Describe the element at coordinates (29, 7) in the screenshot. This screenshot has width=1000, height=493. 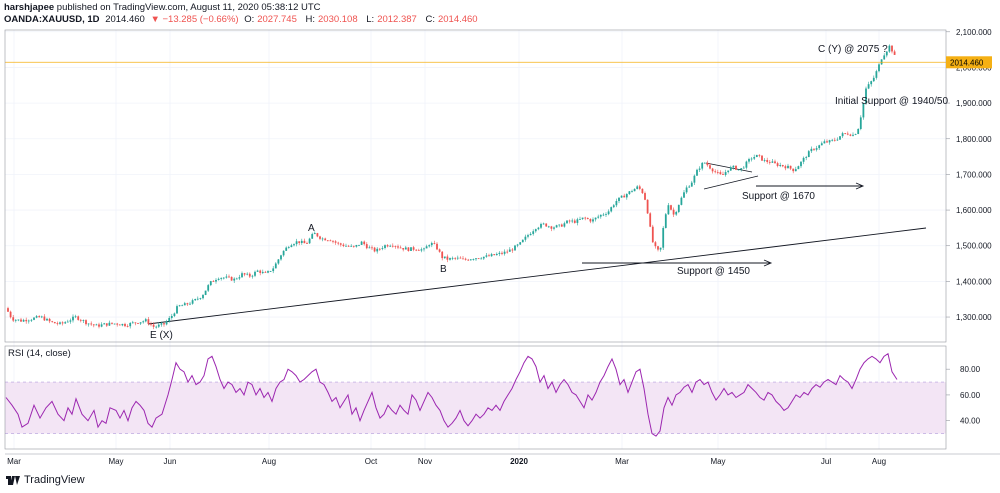
I see `publisher-name: harshjapee` at that location.